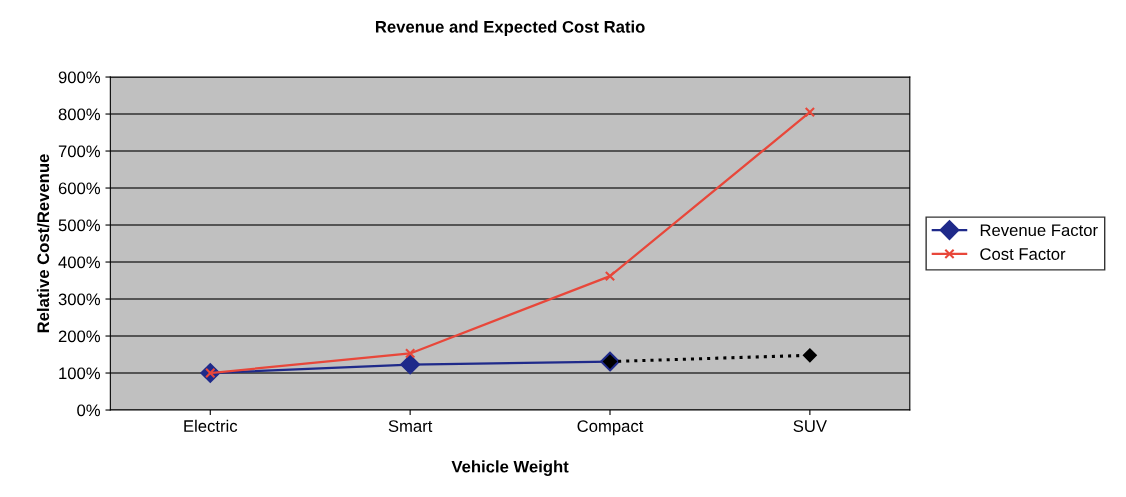 The width and height of the screenshot is (1126, 497). Describe the element at coordinates (79, 188) in the screenshot. I see `y-tick-label: 600%` at that location.